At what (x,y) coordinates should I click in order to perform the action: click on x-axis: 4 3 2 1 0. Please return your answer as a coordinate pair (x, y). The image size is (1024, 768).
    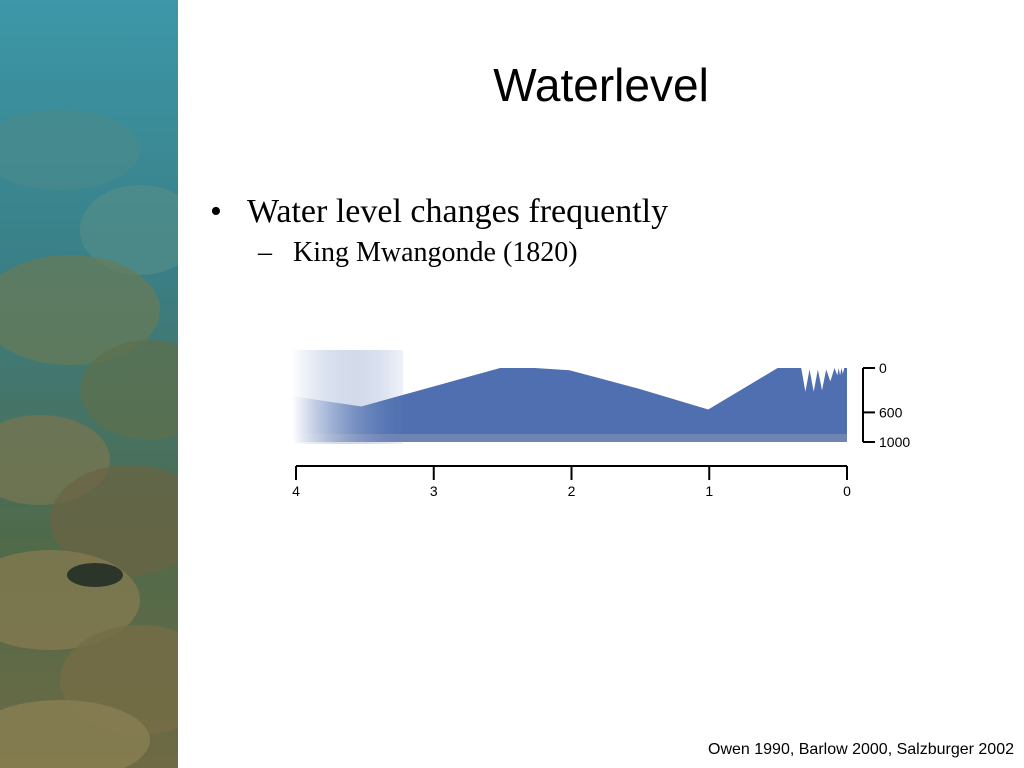
    Looking at the image, I should click on (571, 482).